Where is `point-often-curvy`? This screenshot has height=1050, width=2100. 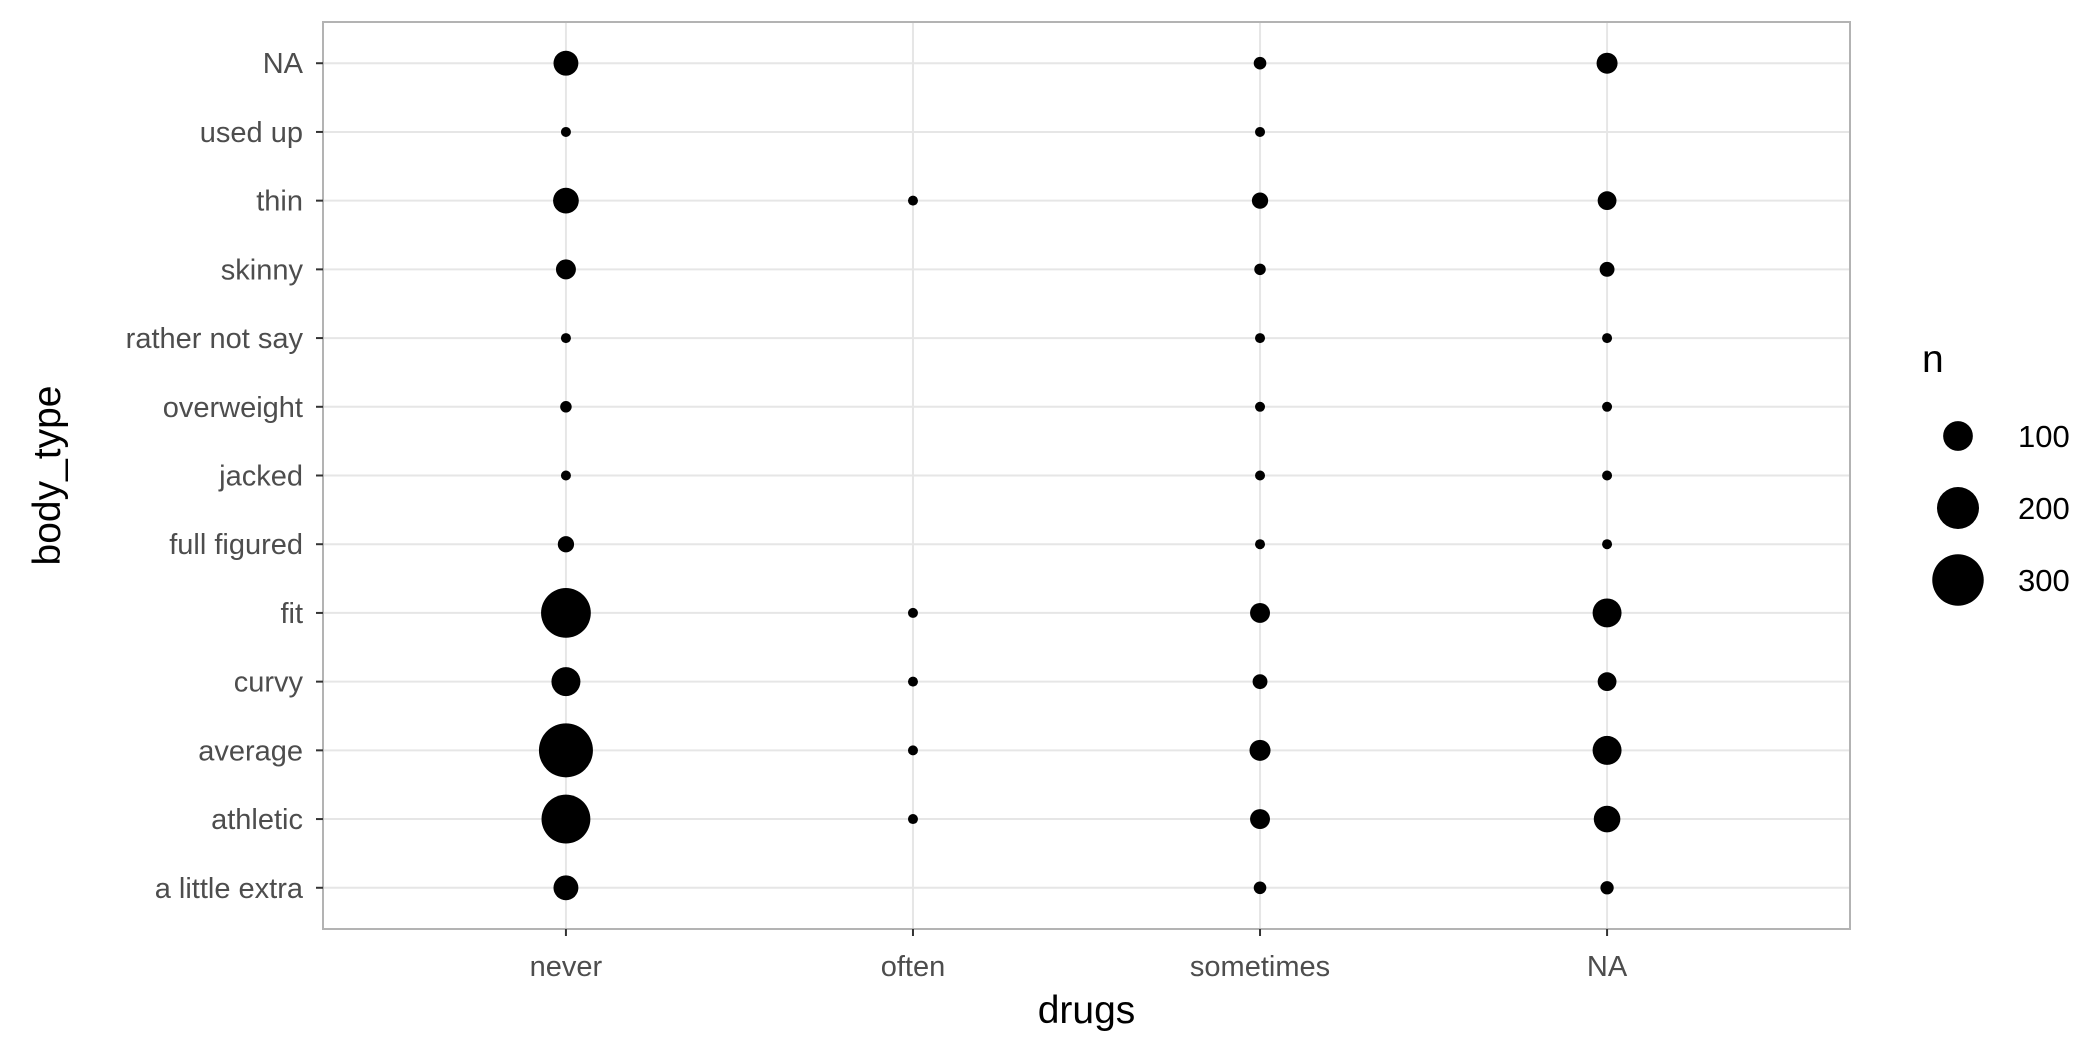
point-often-curvy is located at coordinates (912, 681).